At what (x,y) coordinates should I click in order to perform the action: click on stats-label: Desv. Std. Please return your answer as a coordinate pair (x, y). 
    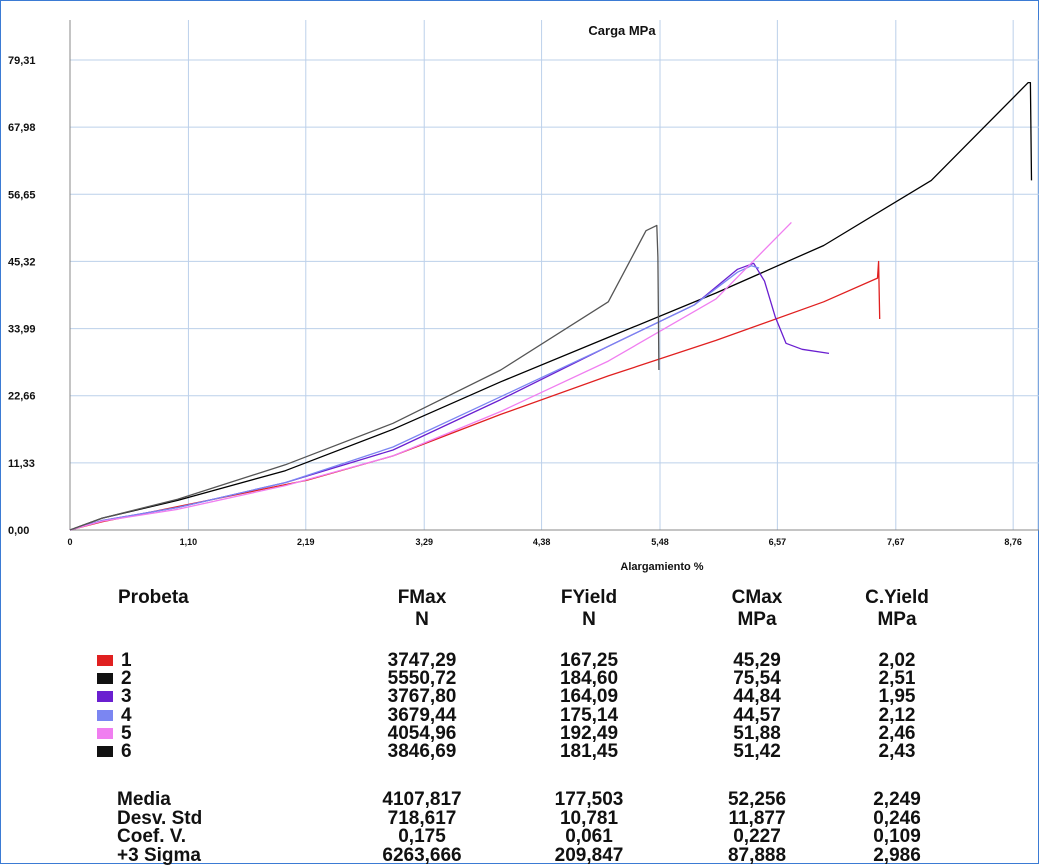
    Looking at the image, I should click on (160, 818).